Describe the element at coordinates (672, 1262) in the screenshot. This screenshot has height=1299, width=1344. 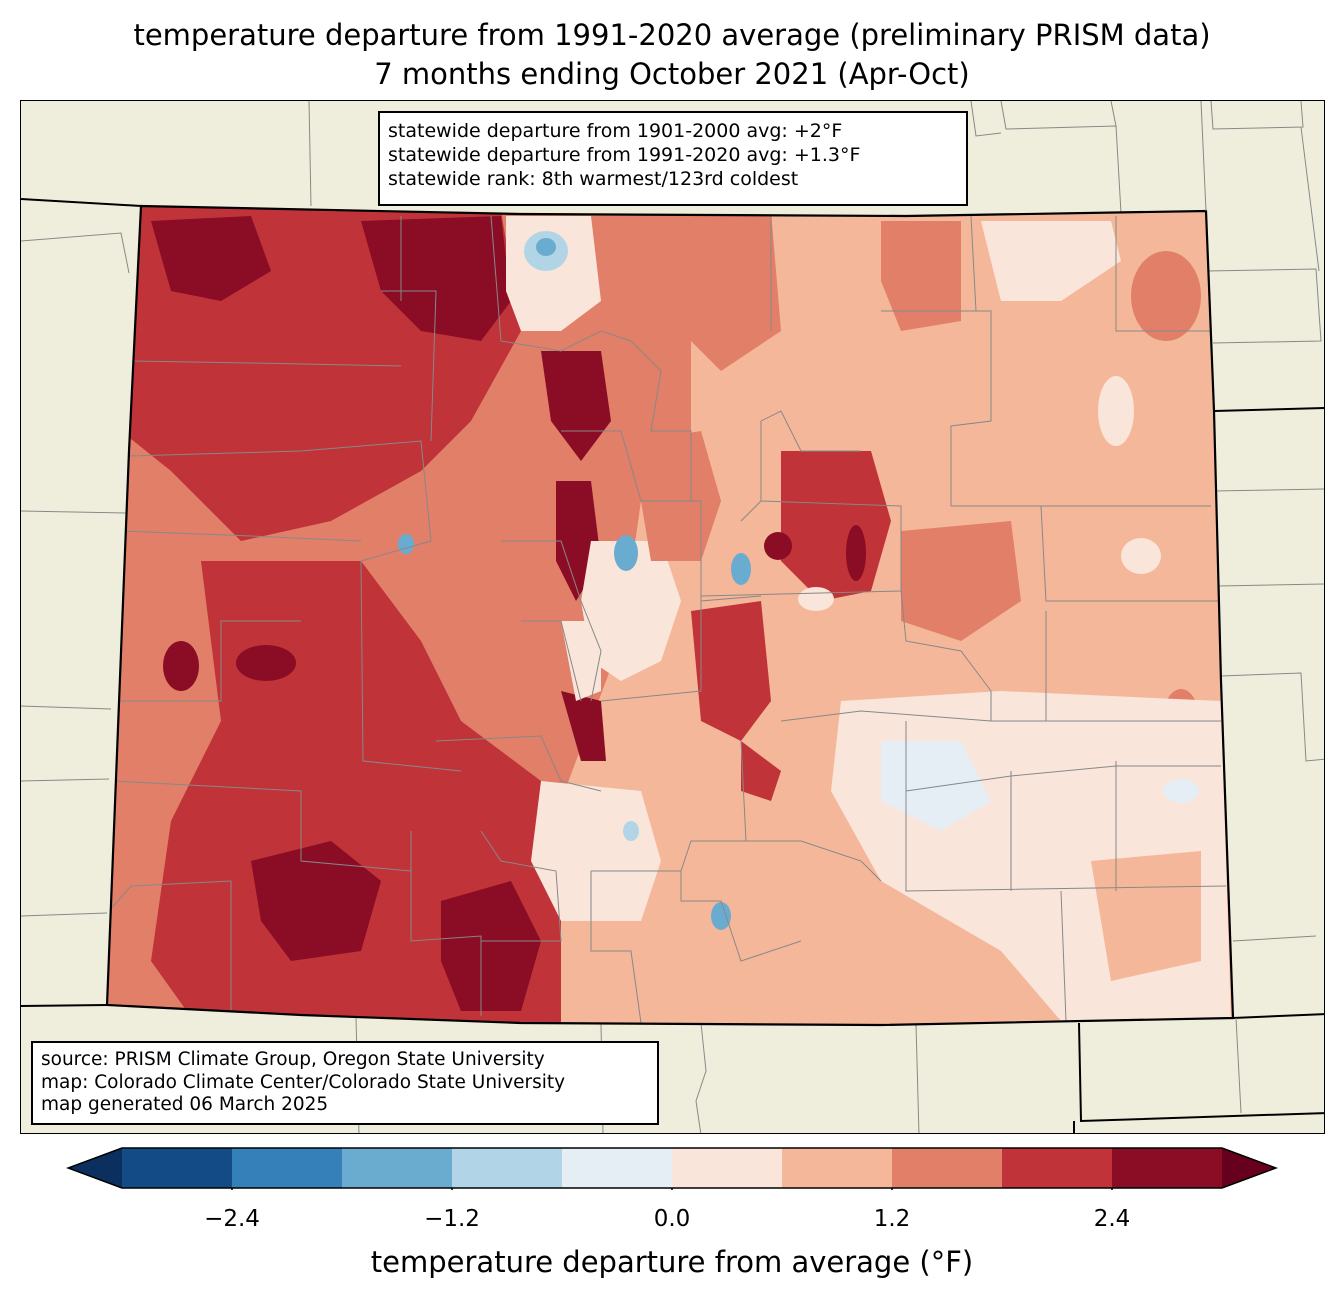
I see `colorbar-label: temperature departure from average (°F)` at that location.